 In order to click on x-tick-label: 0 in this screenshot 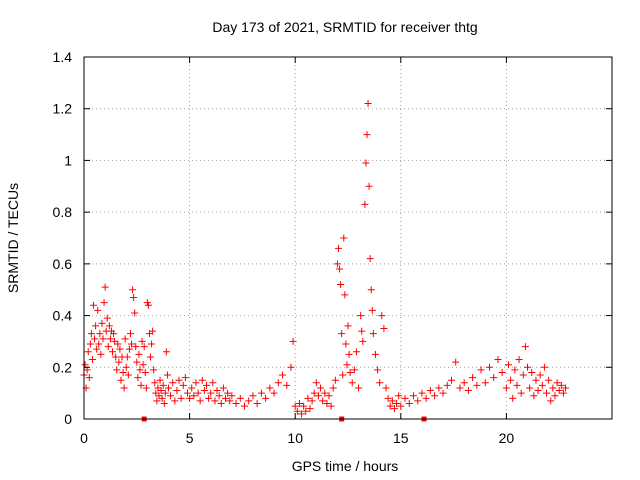, I will do `click(84, 438)`.